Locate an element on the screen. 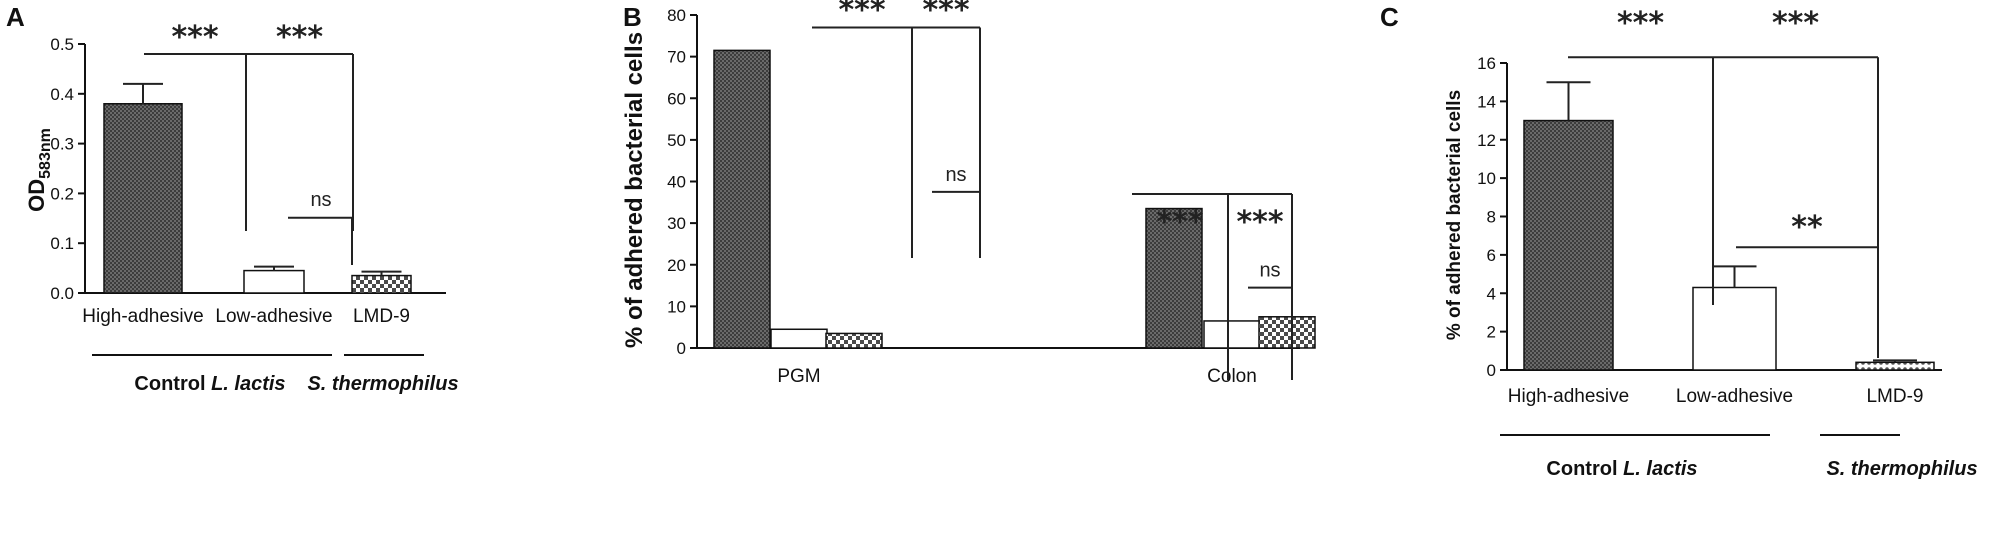 The width and height of the screenshot is (2001, 555). panel-letter-a: A is located at coordinates (15, 17).